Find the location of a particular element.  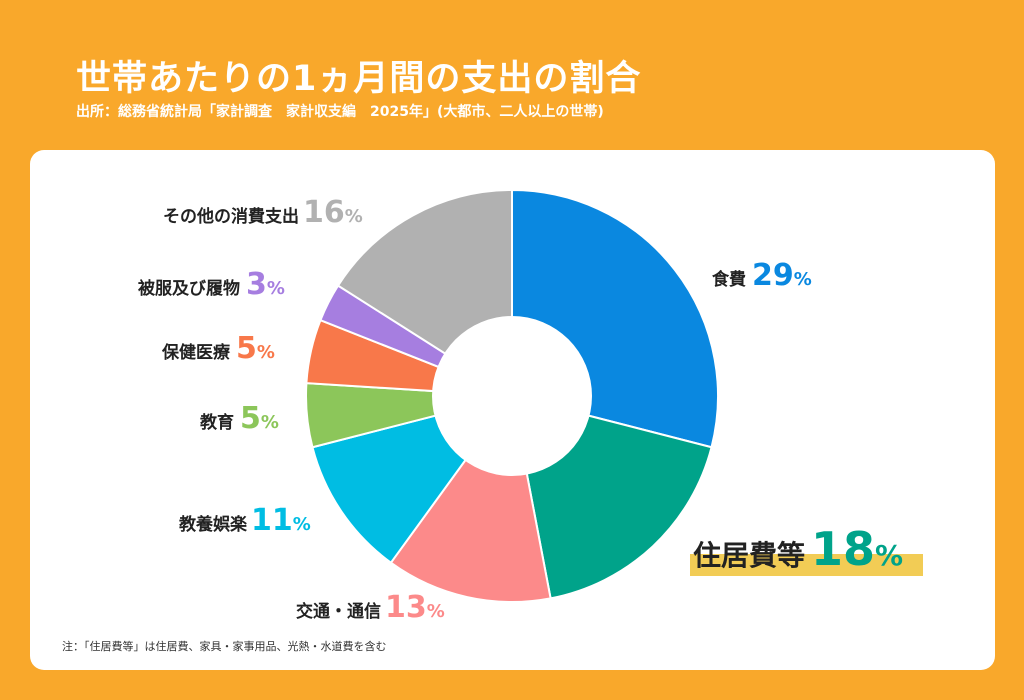

footnote: 注：「住居費等」は住居費、家具・家事用品、光熱・水道費を含む is located at coordinates (224, 646).